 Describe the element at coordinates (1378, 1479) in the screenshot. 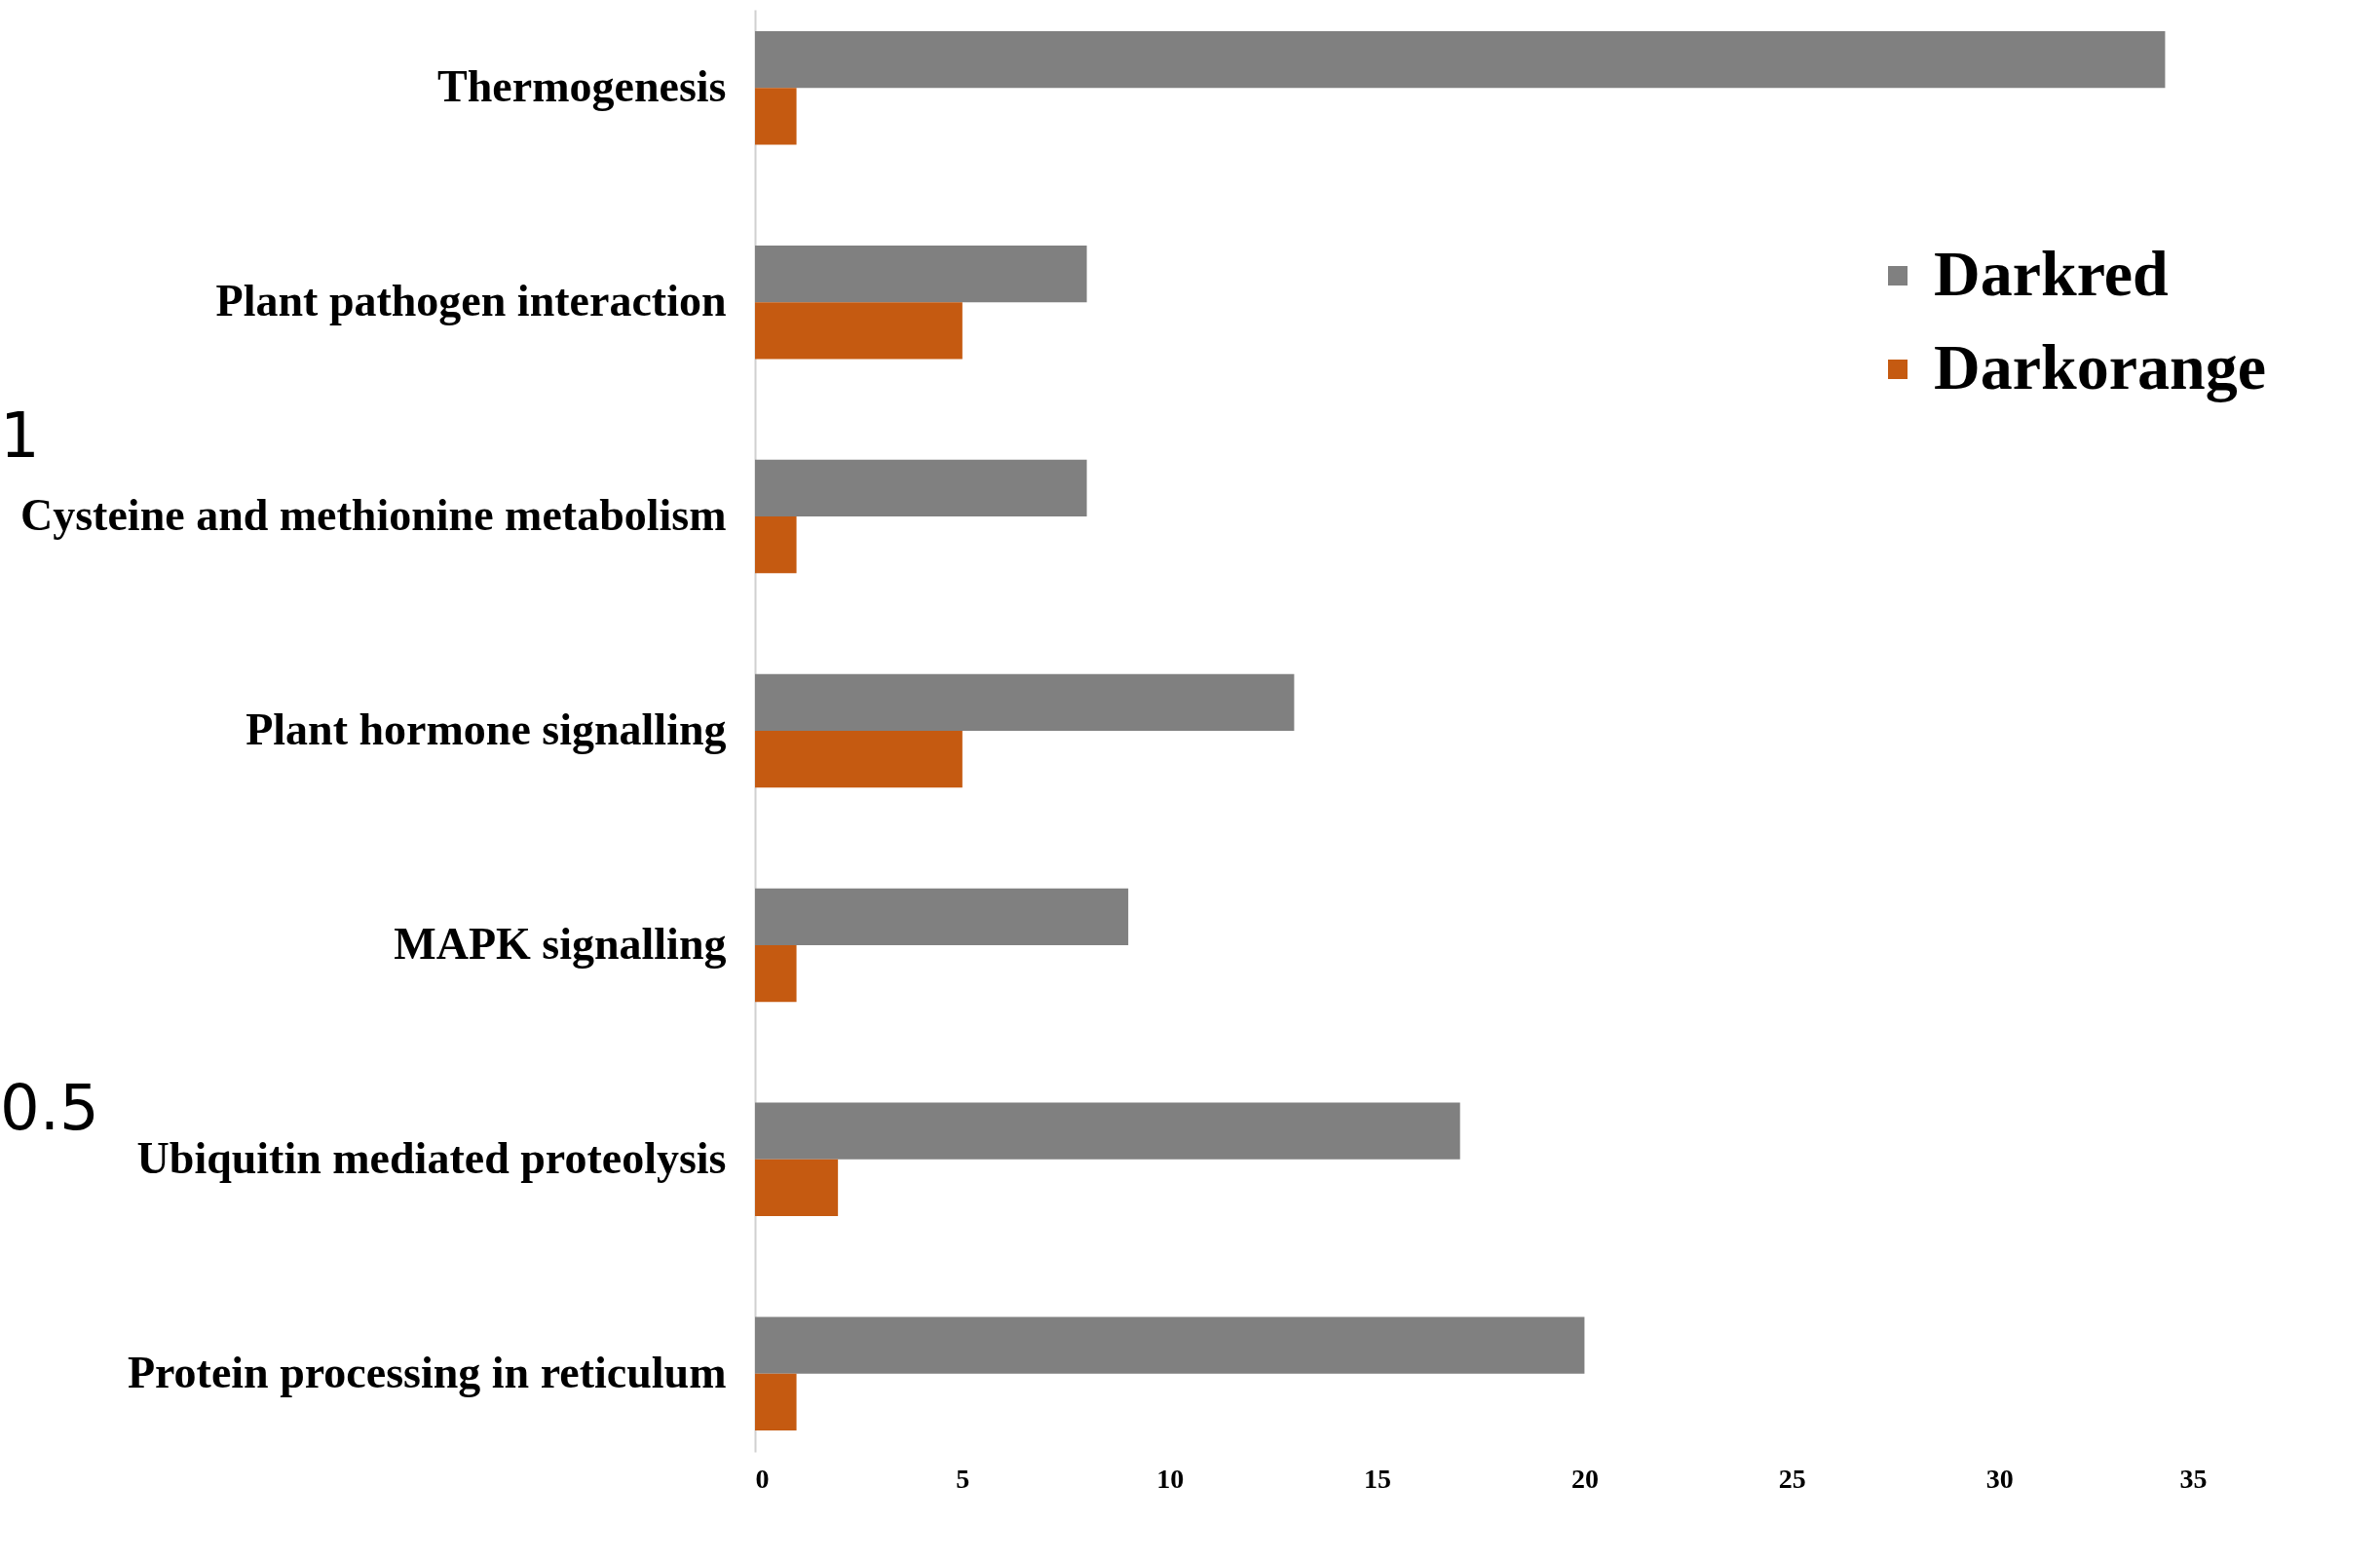

I see `x-tick-label: 15` at that location.